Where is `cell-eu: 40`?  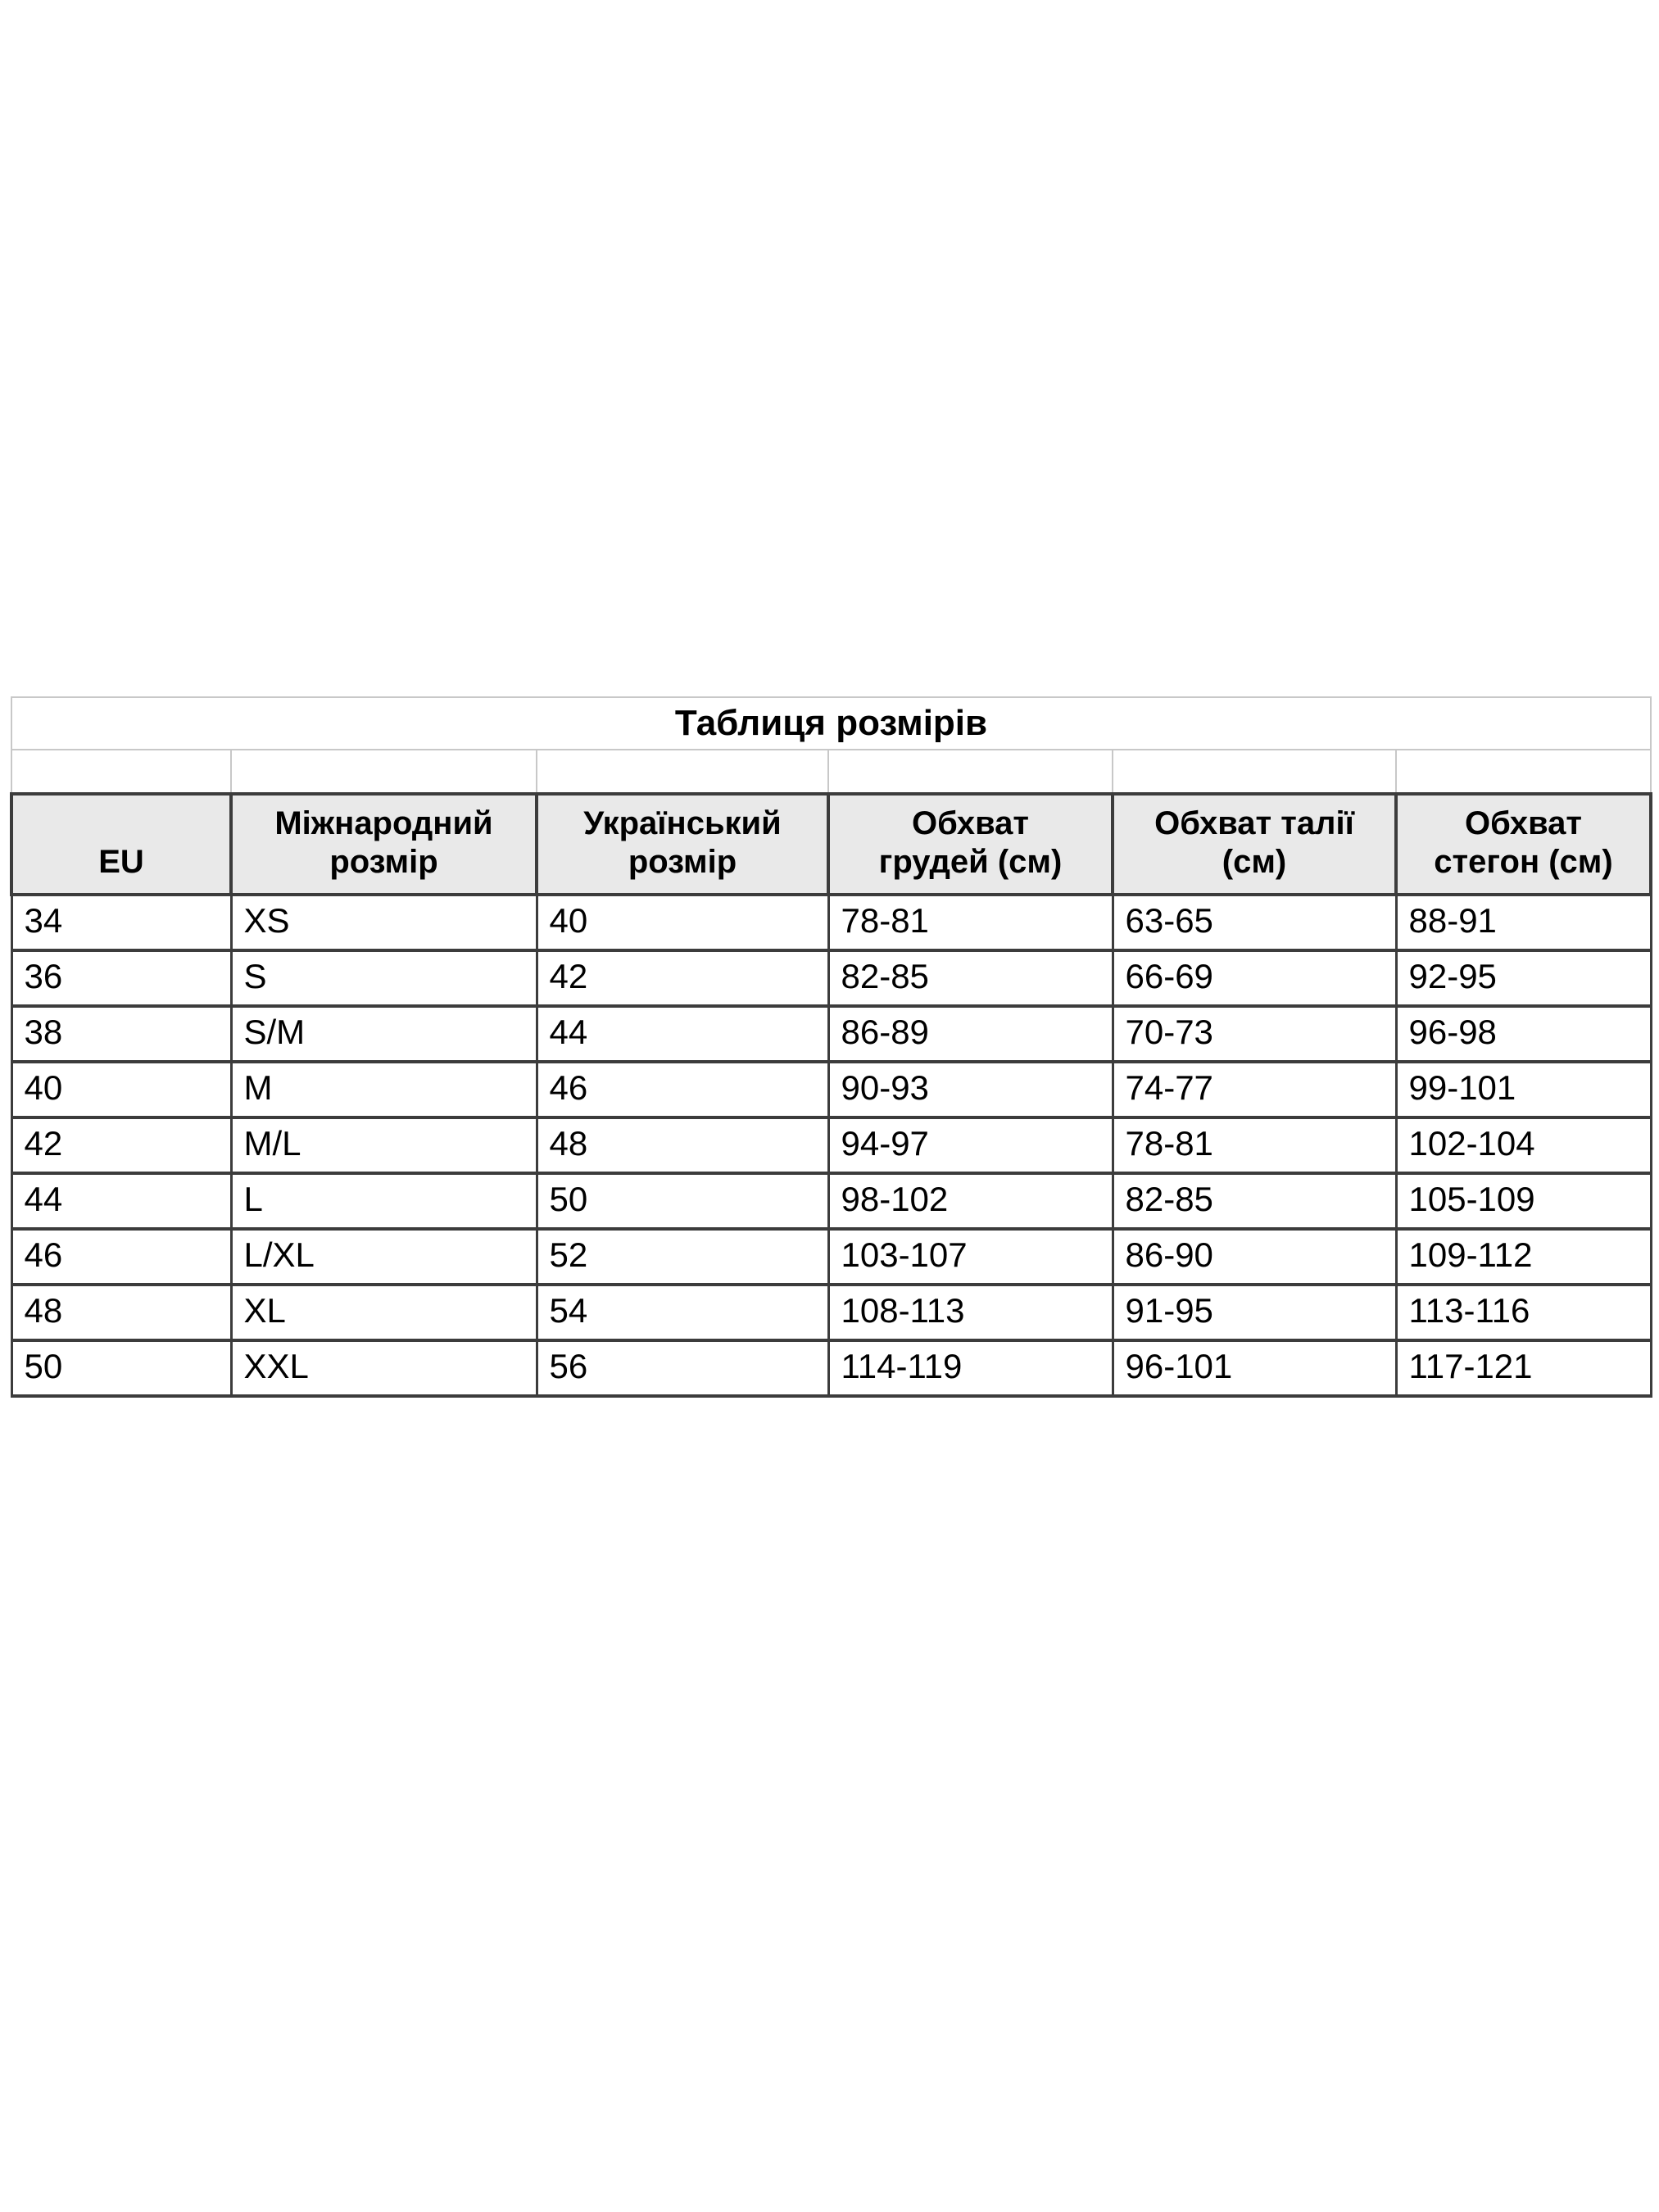
cell-eu: 40 is located at coordinates (121, 1089).